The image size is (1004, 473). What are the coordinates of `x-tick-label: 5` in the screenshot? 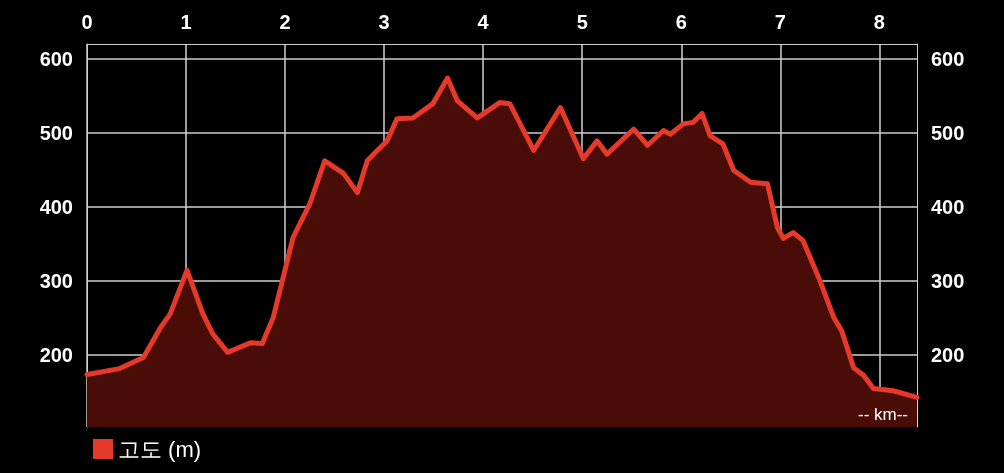 It's located at (582, 22).